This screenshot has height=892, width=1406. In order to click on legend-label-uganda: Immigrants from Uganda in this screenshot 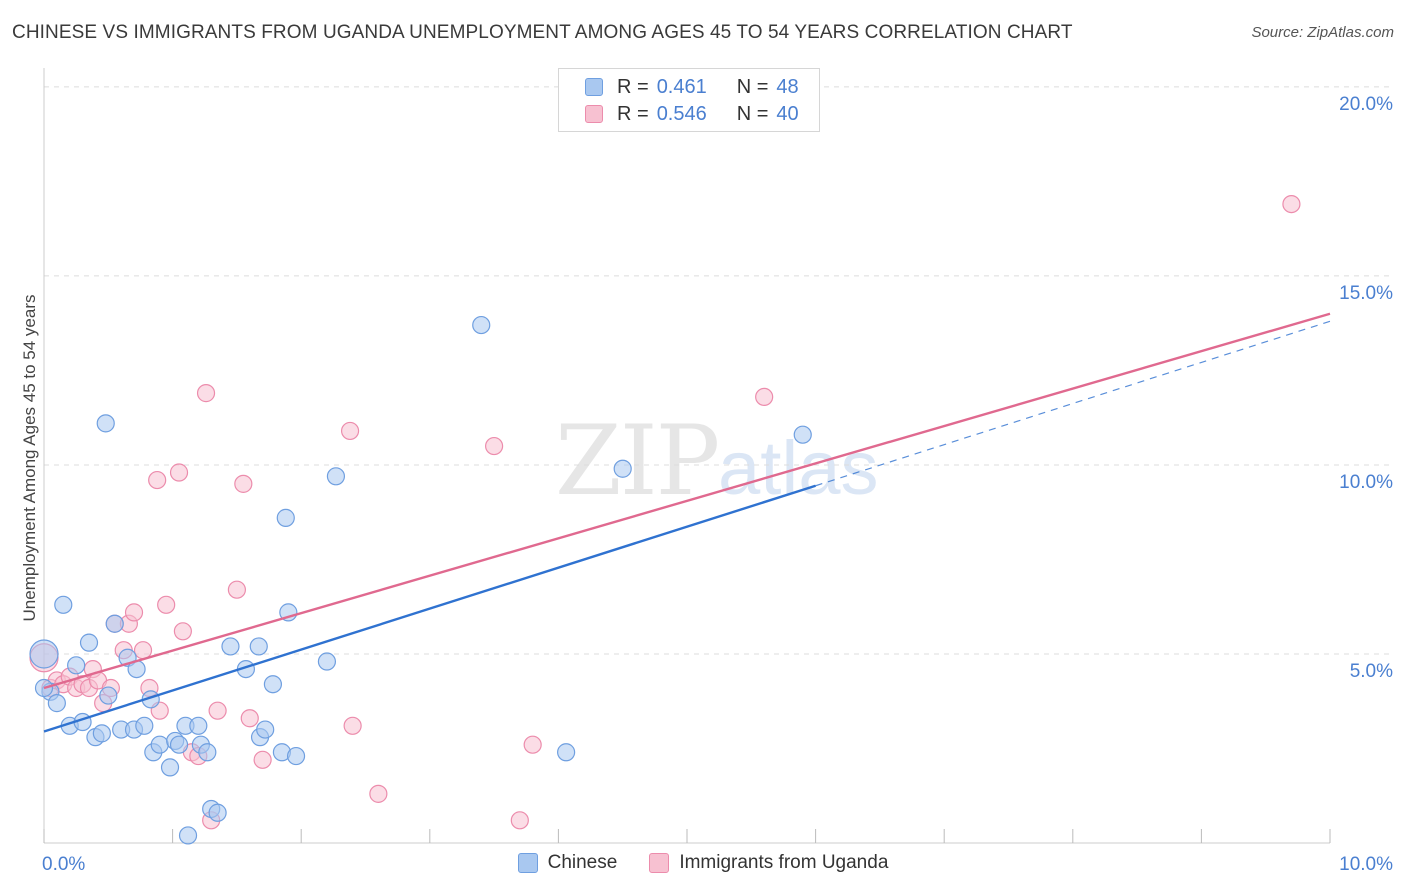, I will do `click(784, 862)`.